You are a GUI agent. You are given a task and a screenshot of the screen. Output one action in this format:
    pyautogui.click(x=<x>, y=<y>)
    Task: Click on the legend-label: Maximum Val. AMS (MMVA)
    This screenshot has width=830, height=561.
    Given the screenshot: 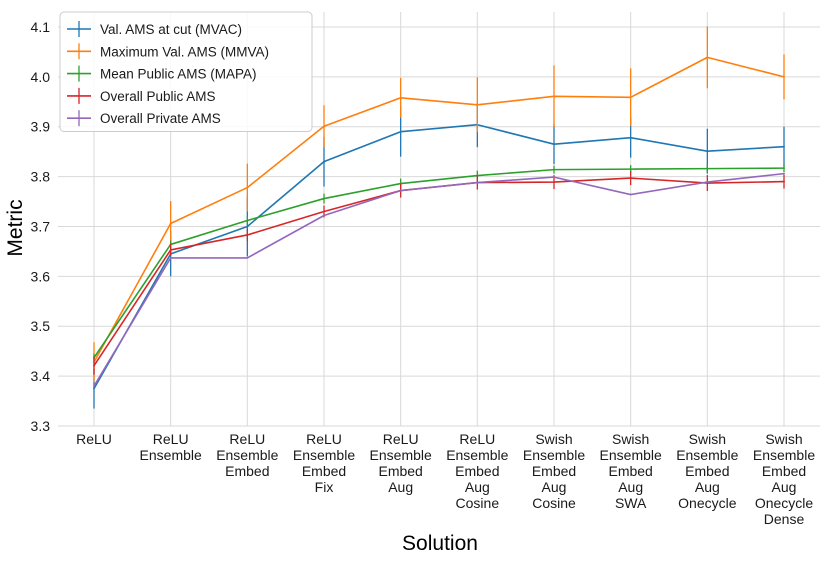 What is the action you would take?
    pyautogui.click(x=184, y=51)
    